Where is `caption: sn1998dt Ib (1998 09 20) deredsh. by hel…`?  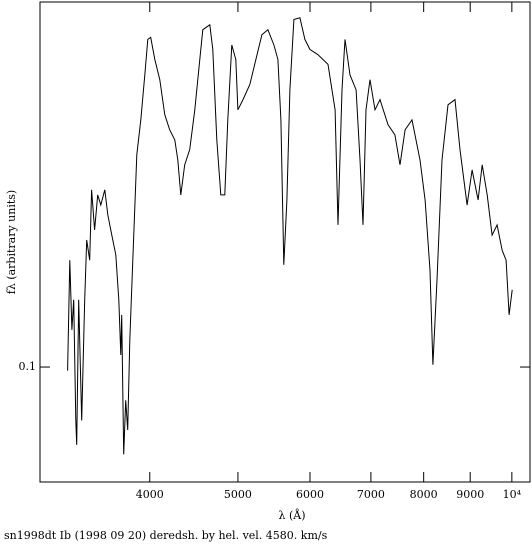 caption: sn1998dt Ib (1998 09 20) deredsh. by hel… is located at coordinates (166, 535).